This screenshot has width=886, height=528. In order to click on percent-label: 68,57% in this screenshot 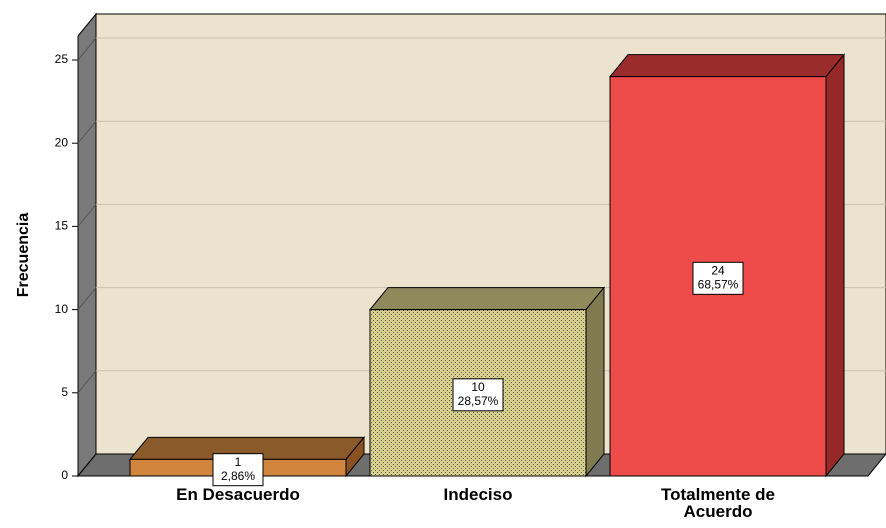, I will do `click(718, 284)`.